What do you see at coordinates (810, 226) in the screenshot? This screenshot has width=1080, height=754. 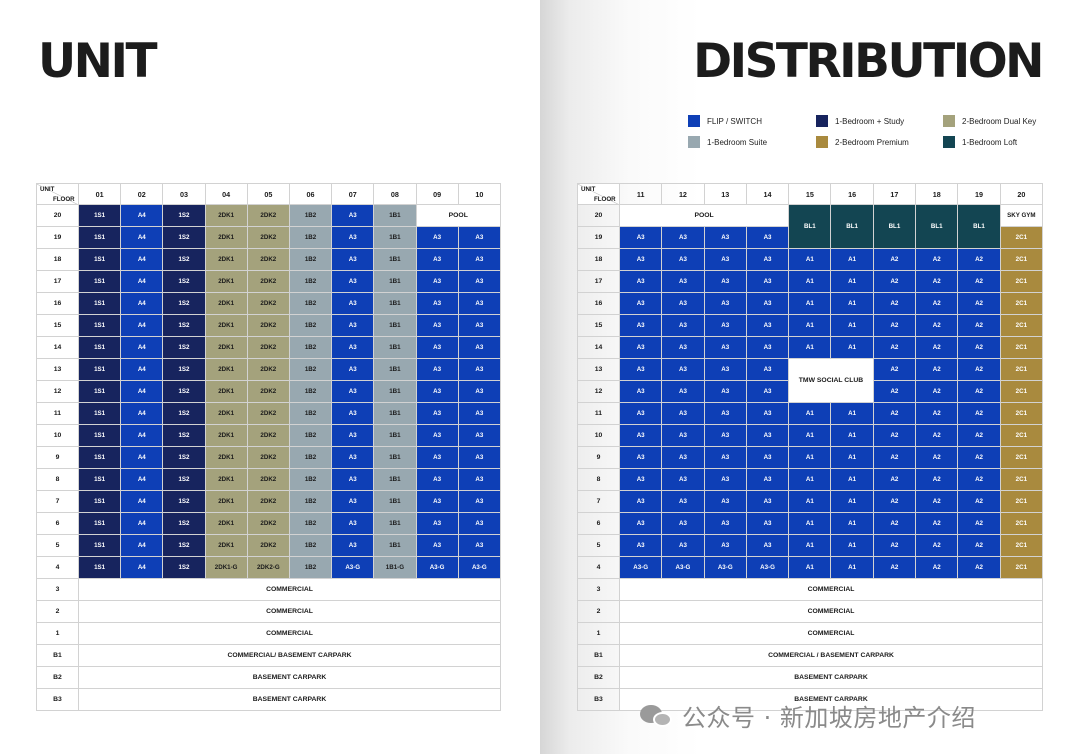 I see `unit-cell: BL1` at bounding box center [810, 226].